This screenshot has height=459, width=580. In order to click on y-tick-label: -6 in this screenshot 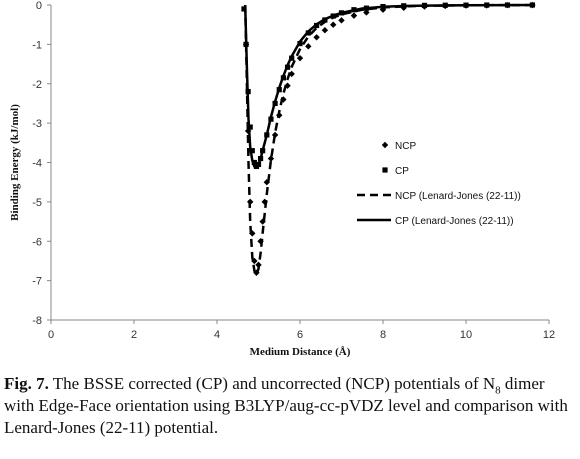, I will do `click(37, 242)`.